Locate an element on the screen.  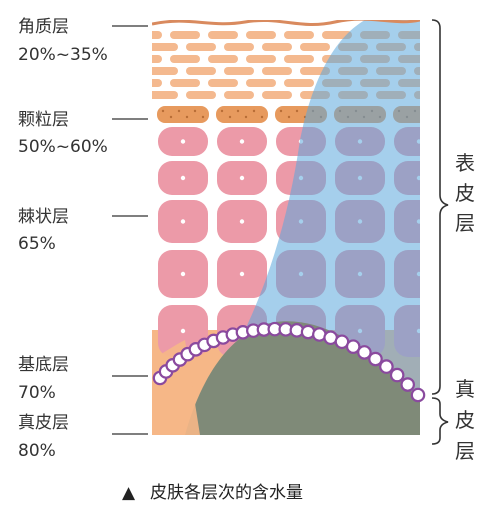
caption-text: 皮肤各层次的含水量 is located at coordinates (226, 493).